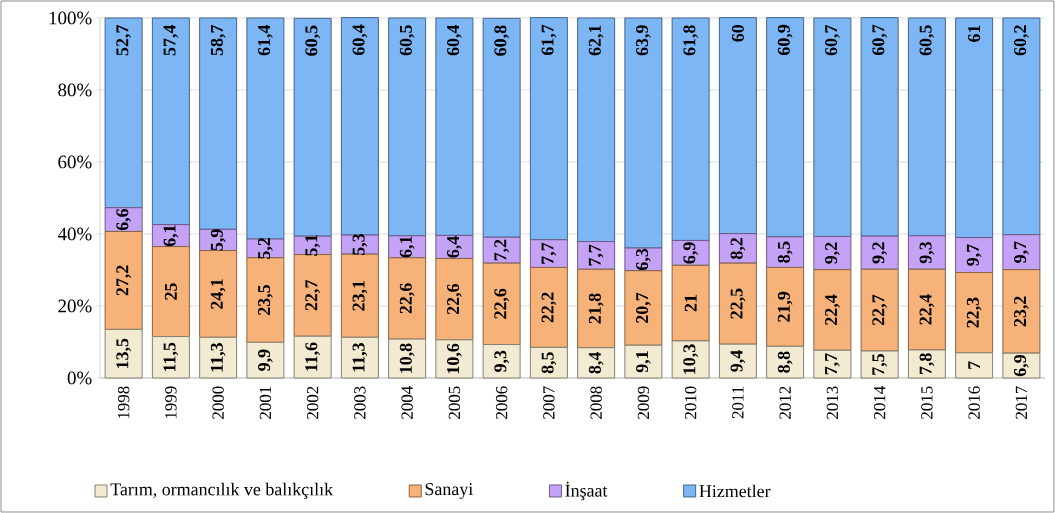 The image size is (1055, 513). I want to click on data-label: 9,1, so click(643, 362).